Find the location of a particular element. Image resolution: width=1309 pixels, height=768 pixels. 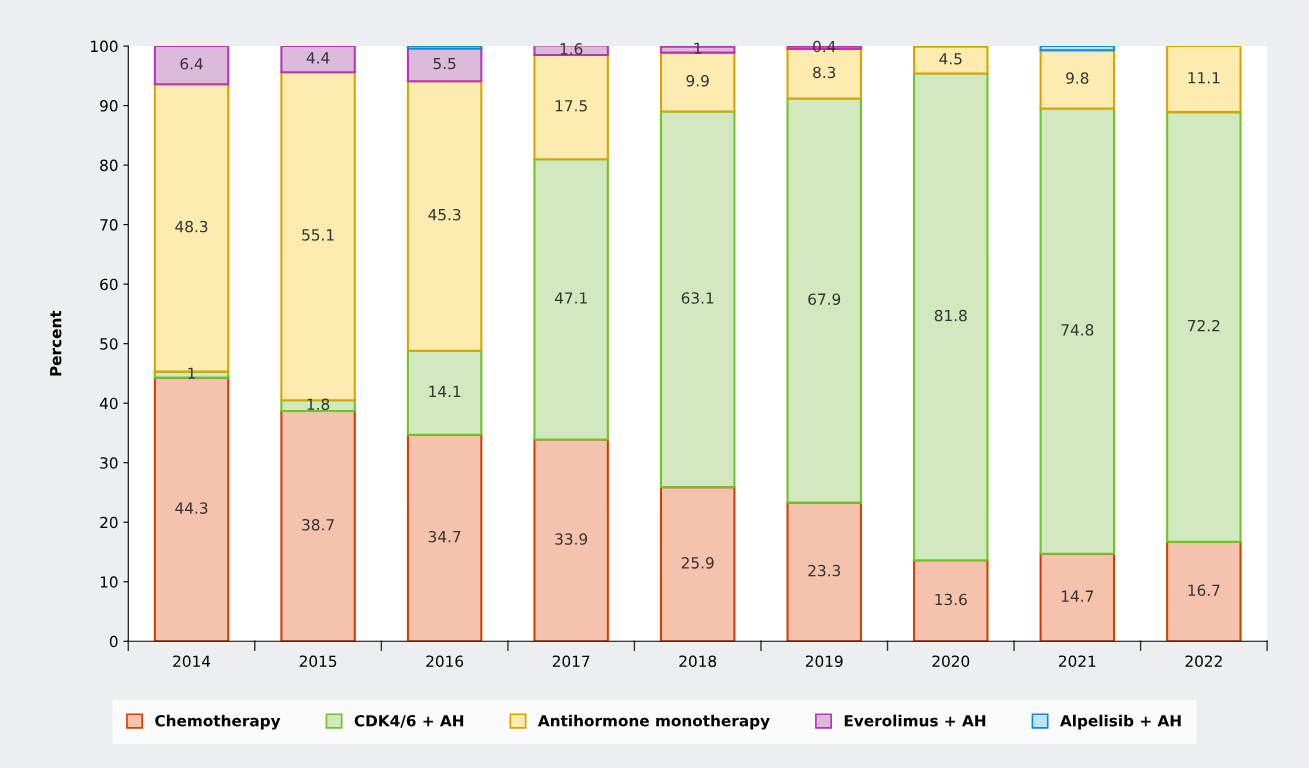

data-label: 4.5 is located at coordinates (950, 59).